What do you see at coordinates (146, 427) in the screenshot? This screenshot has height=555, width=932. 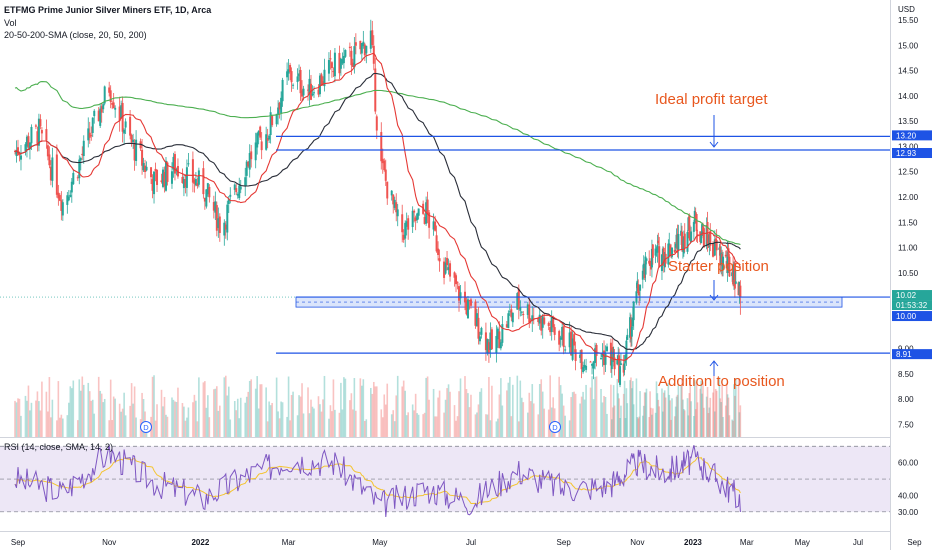 I see `dividend-marker: D` at bounding box center [146, 427].